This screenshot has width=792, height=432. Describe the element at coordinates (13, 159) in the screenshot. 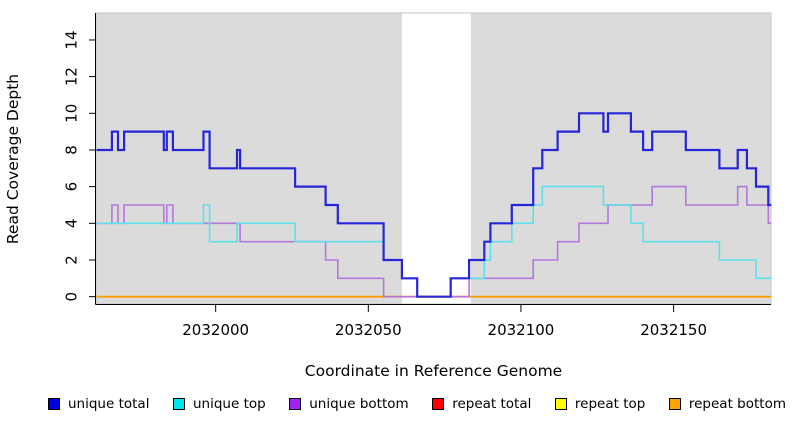

I see `y-axis-label: Read Coverage Depth` at that location.